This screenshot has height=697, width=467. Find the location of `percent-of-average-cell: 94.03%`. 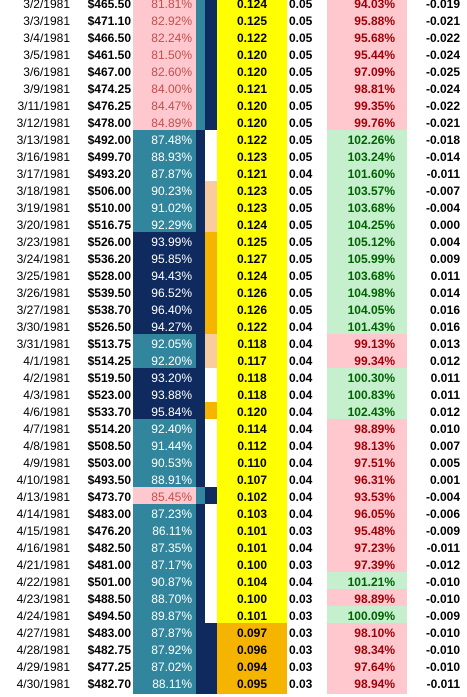

percent-of-average-cell: 94.03% is located at coordinates (367, 7).